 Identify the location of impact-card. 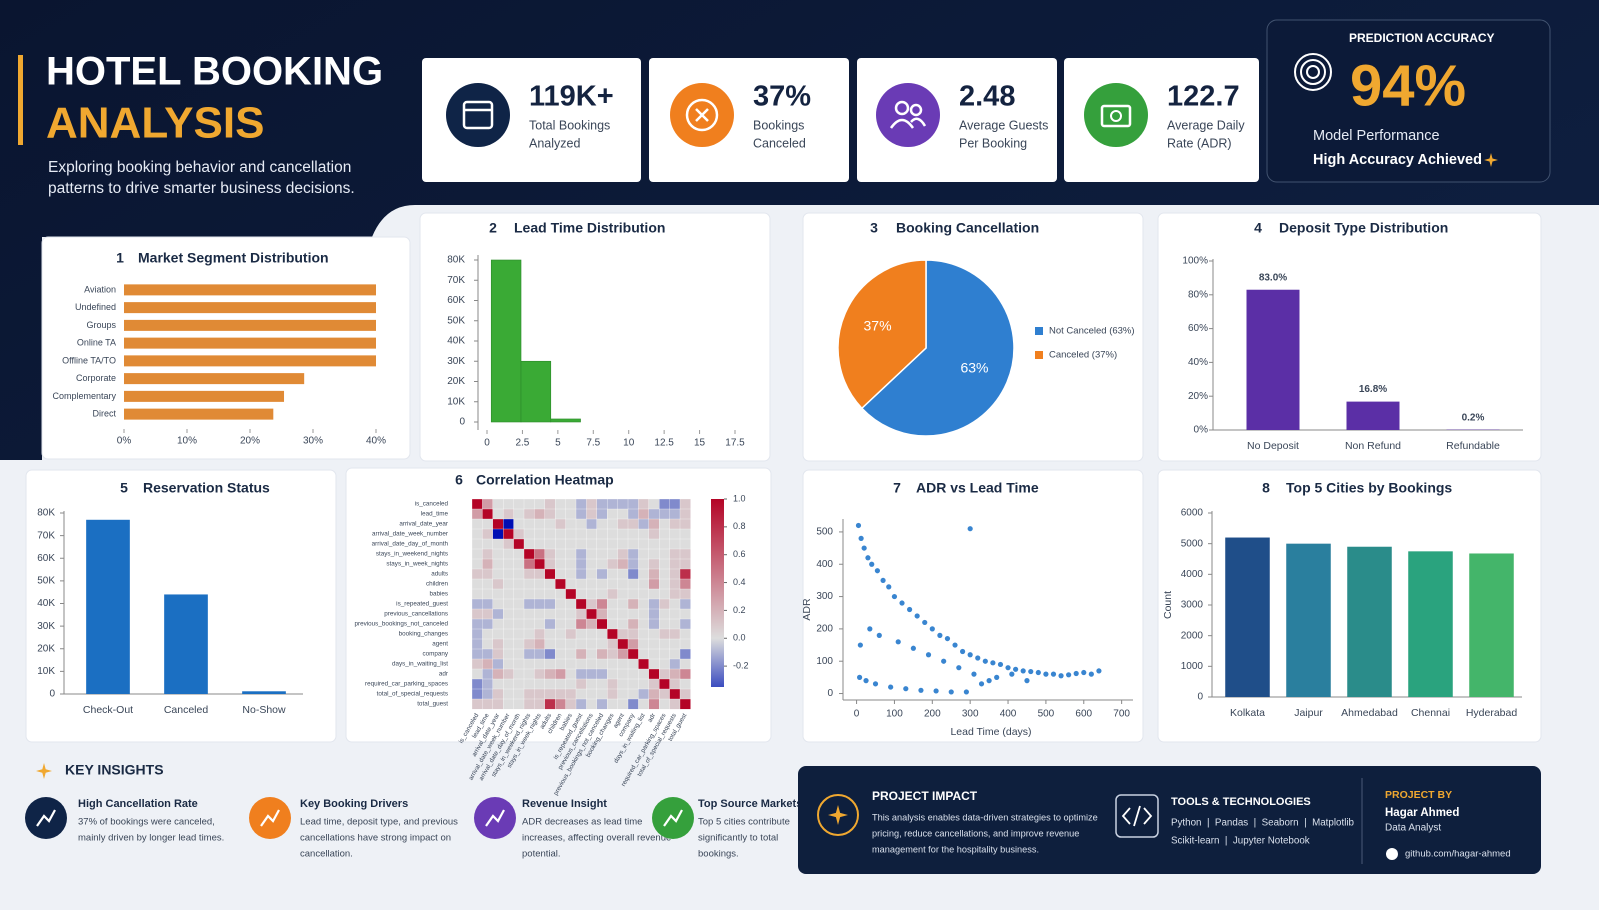
(1169, 820).